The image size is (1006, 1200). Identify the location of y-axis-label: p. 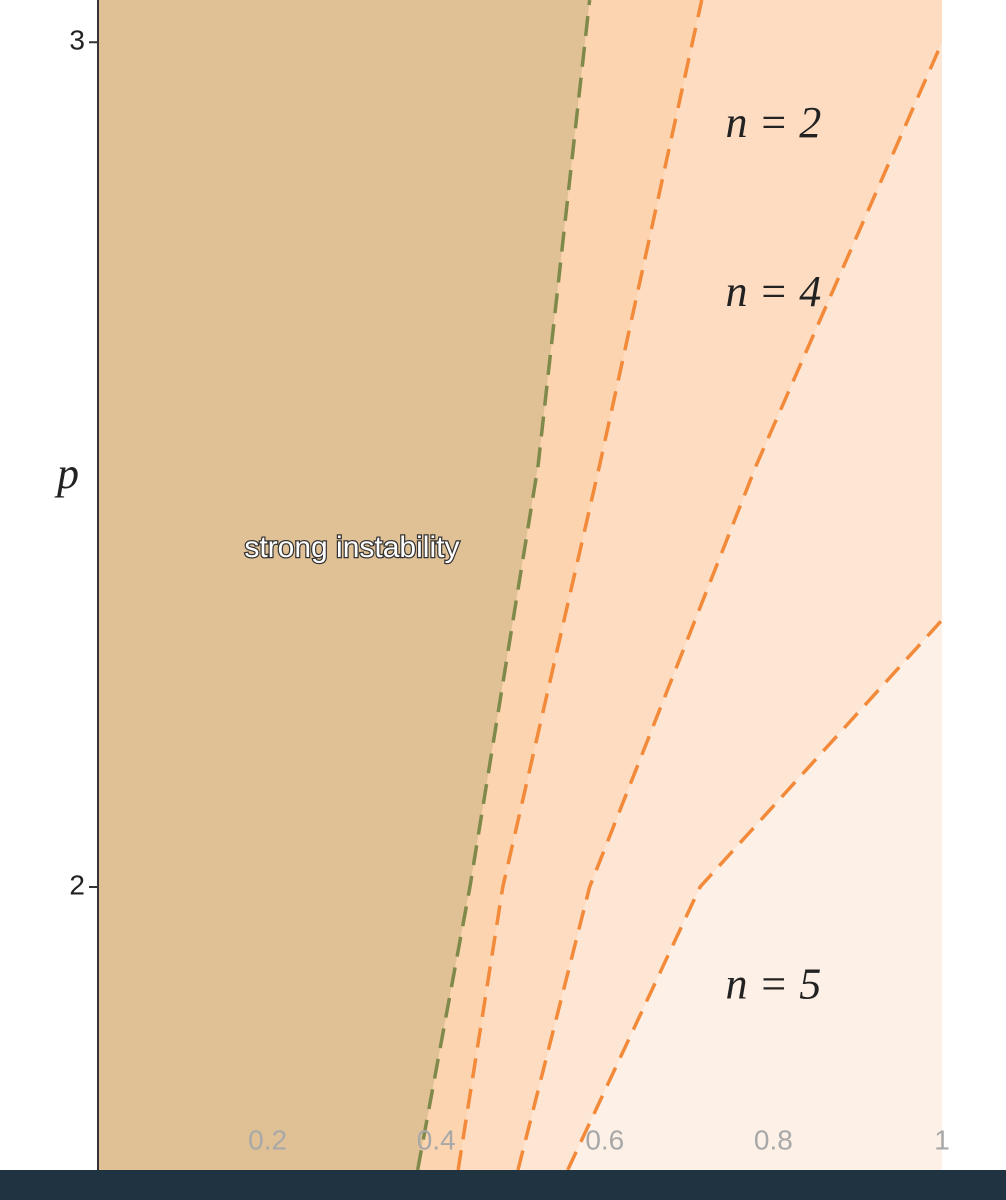
(66, 473).